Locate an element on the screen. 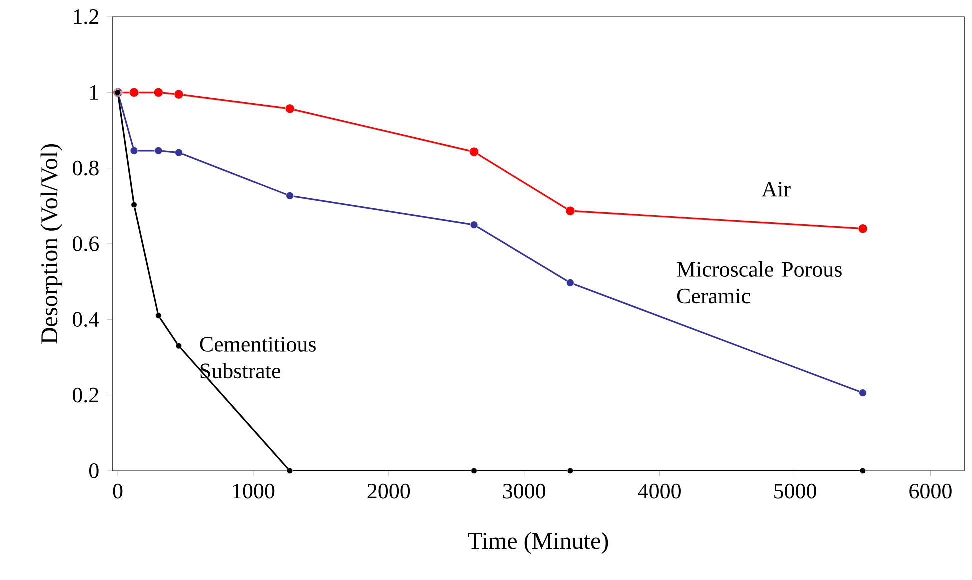 This screenshot has width=972, height=580. y-axis-title: Desorption (Vol/Vol) is located at coordinates (51, 244).